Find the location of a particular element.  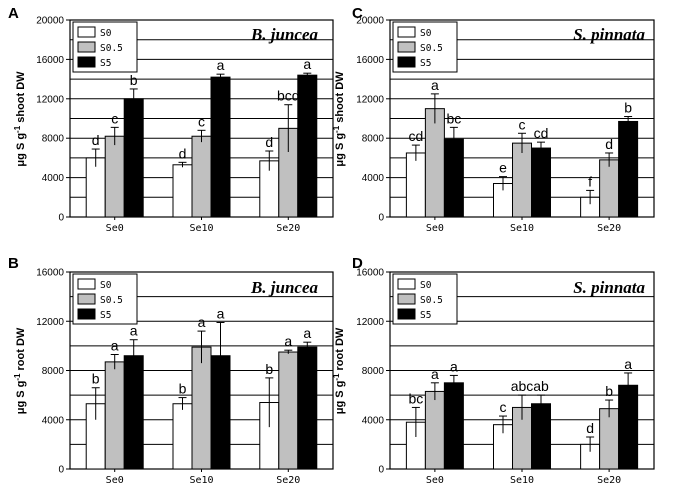

y-axis-label-text: root DW is located at coordinates (340, 350).